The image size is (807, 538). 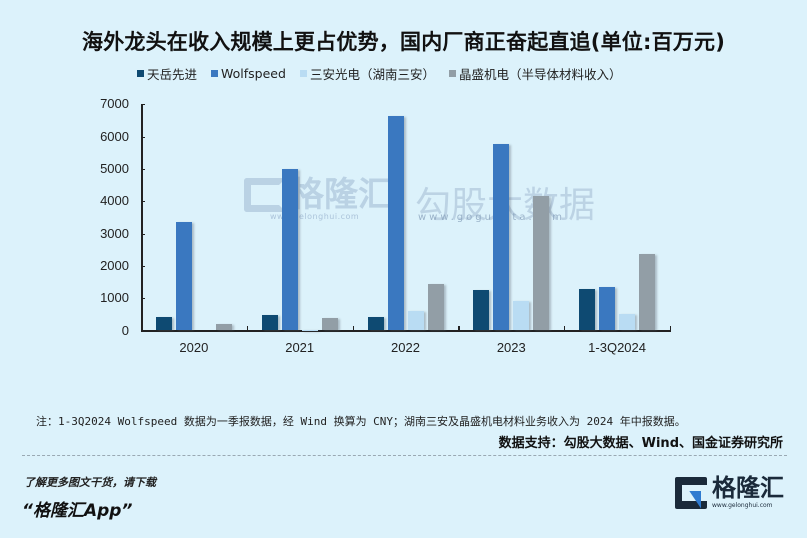 I want to click on watermark-text: 格隆汇, so click(x=341, y=195).